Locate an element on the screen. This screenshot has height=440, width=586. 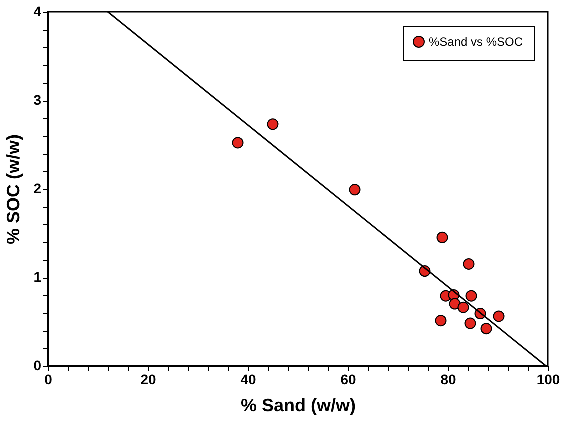
x-tick-label: 80 is located at coordinates (448, 380).